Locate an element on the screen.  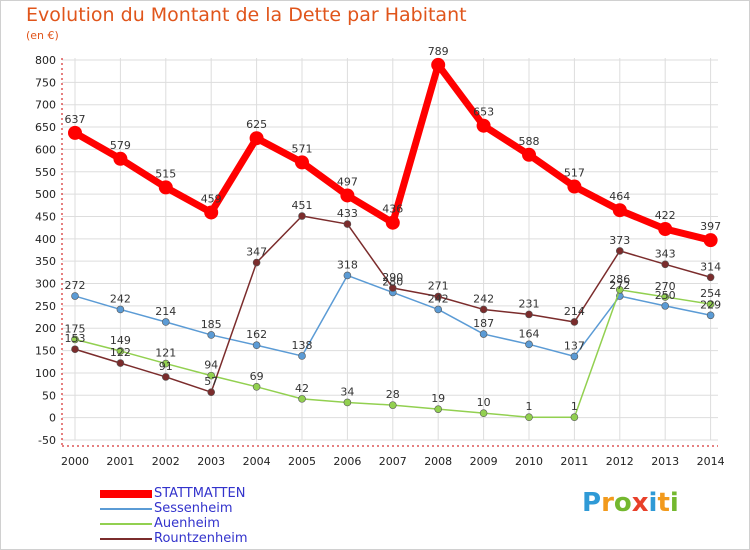
data-label: 373 is located at coordinates (619, 240).